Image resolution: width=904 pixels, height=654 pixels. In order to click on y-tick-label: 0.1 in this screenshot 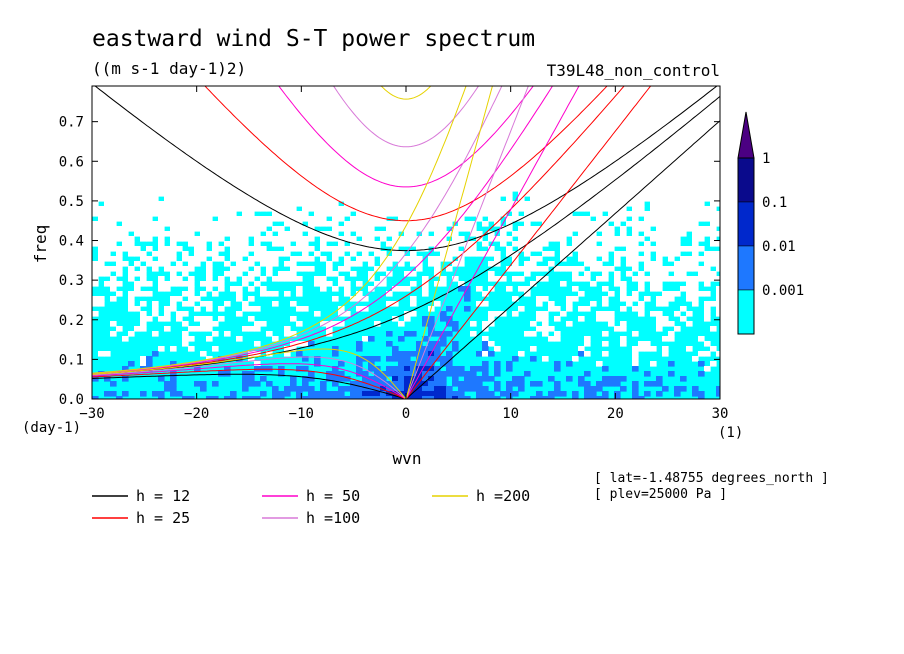, I will do `click(71, 360)`.